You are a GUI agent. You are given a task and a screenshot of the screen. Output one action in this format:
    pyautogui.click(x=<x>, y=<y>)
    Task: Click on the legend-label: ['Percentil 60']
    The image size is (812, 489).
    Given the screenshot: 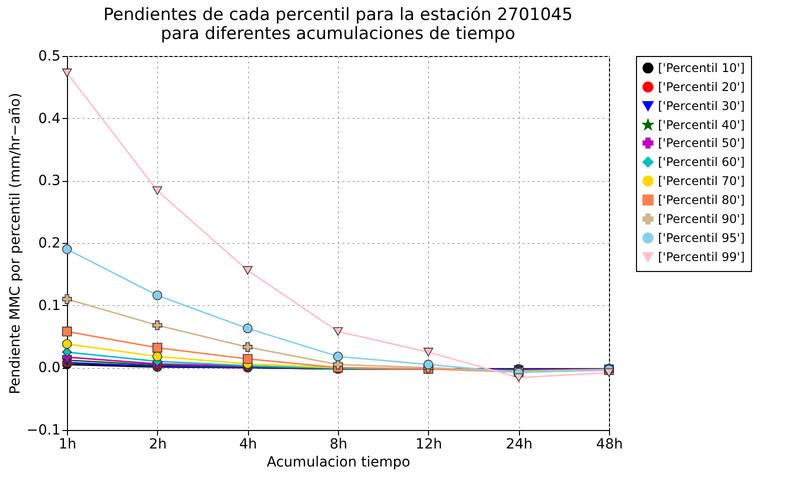 What is the action you would take?
    pyautogui.click(x=701, y=162)
    